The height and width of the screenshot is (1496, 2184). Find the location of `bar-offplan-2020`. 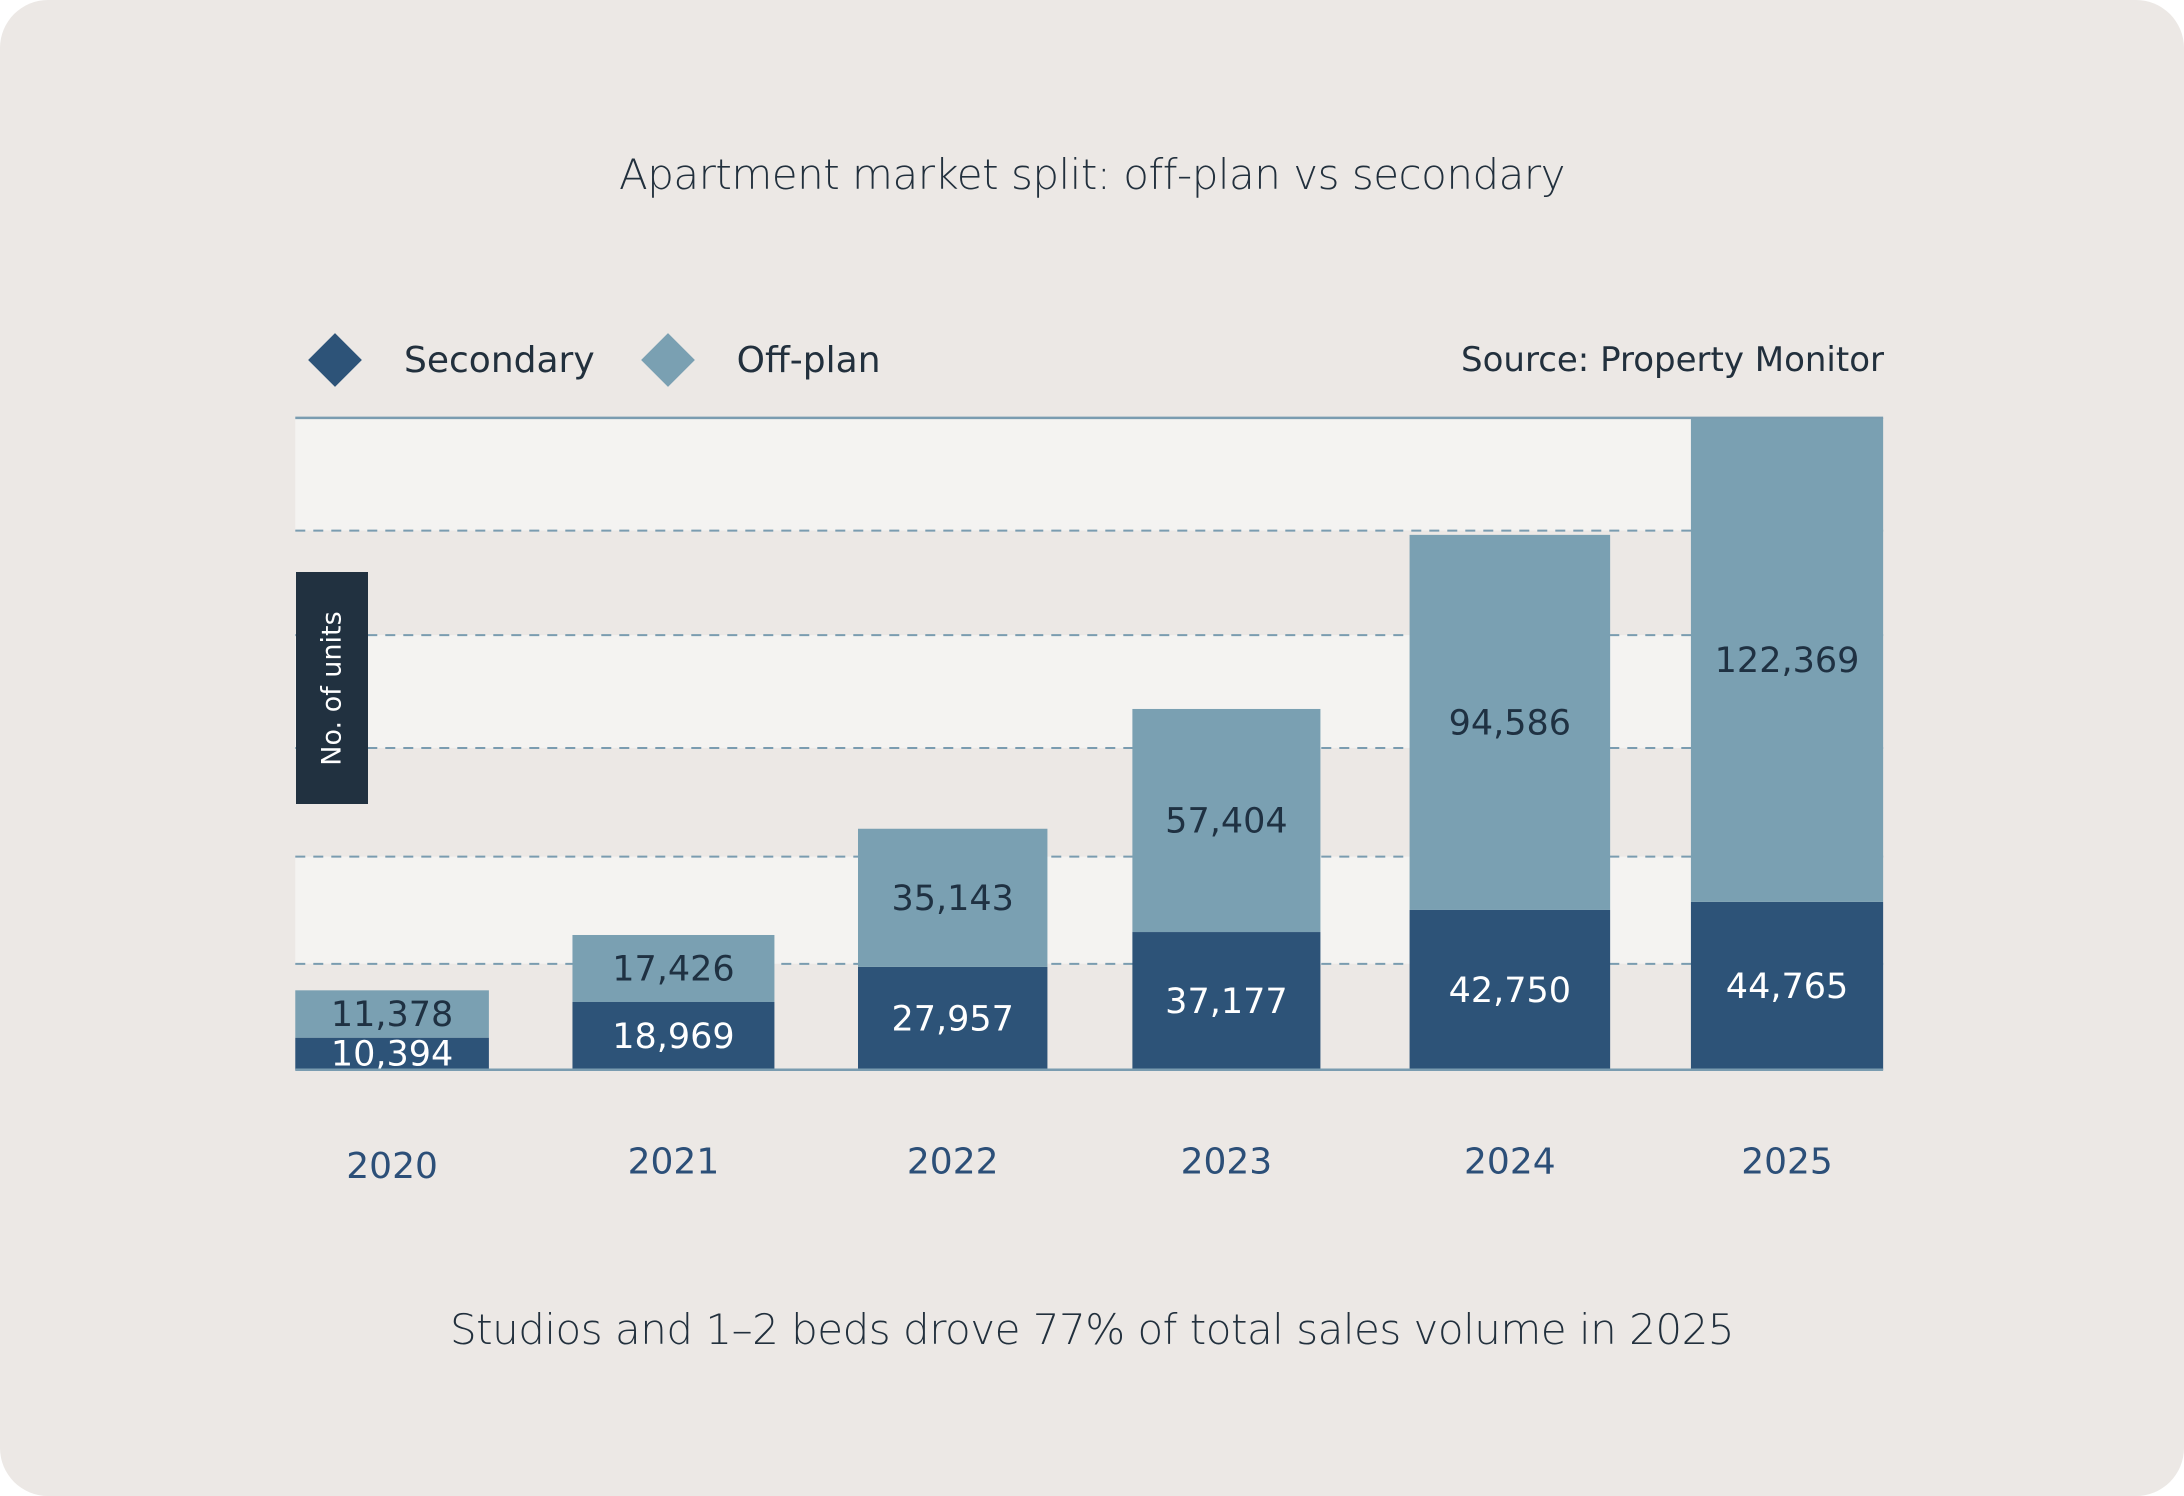

bar-offplan-2020 is located at coordinates (392, 1014).